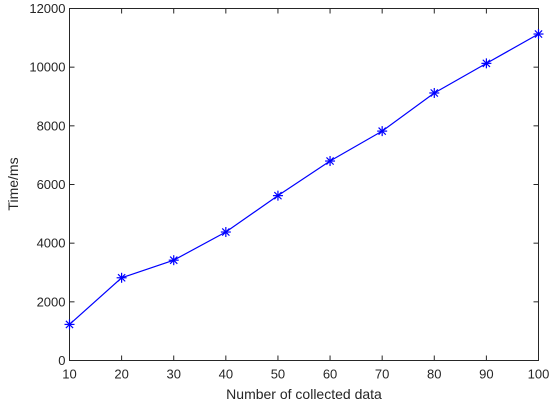  I want to click on y-tick-label: 12000, so click(47, 8).